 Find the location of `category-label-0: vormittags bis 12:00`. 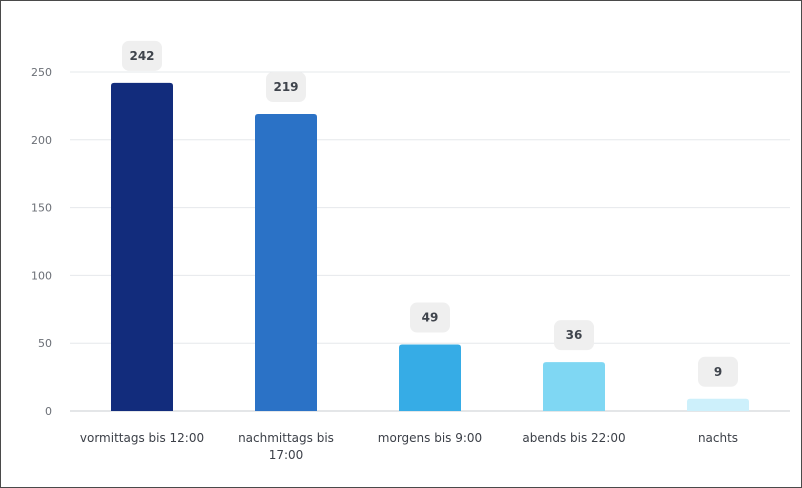

category-label-0: vormittags bis 12:00 is located at coordinates (142, 438).